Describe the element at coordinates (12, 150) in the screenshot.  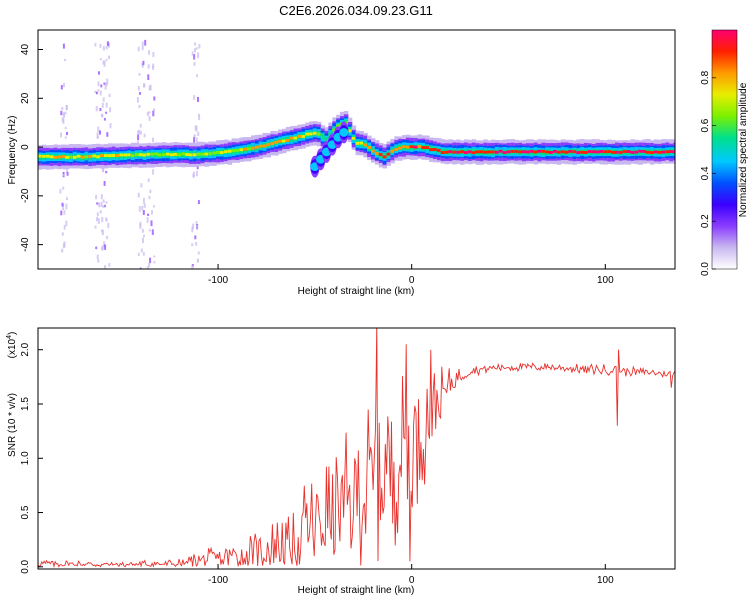
I see `spectrogram-y-axis-label: Frequency (Hz)` at that location.